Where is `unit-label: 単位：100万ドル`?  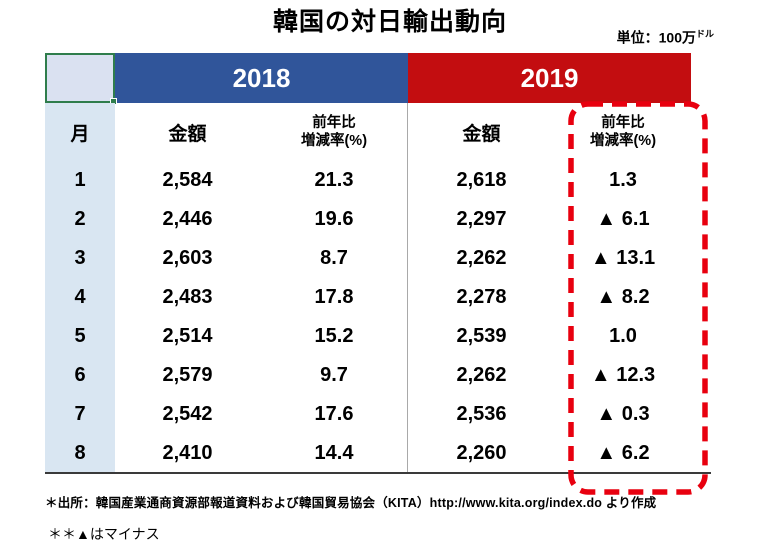 unit-label: 単位：100万ドル is located at coordinates (665, 37).